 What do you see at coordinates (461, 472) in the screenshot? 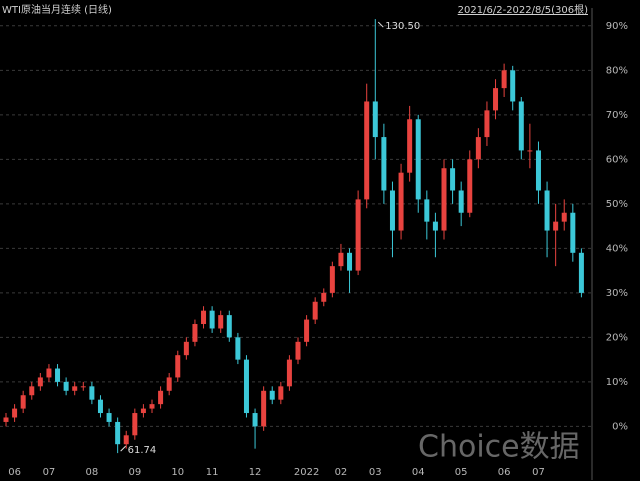
I see `x-tick-label: 05` at bounding box center [461, 472].